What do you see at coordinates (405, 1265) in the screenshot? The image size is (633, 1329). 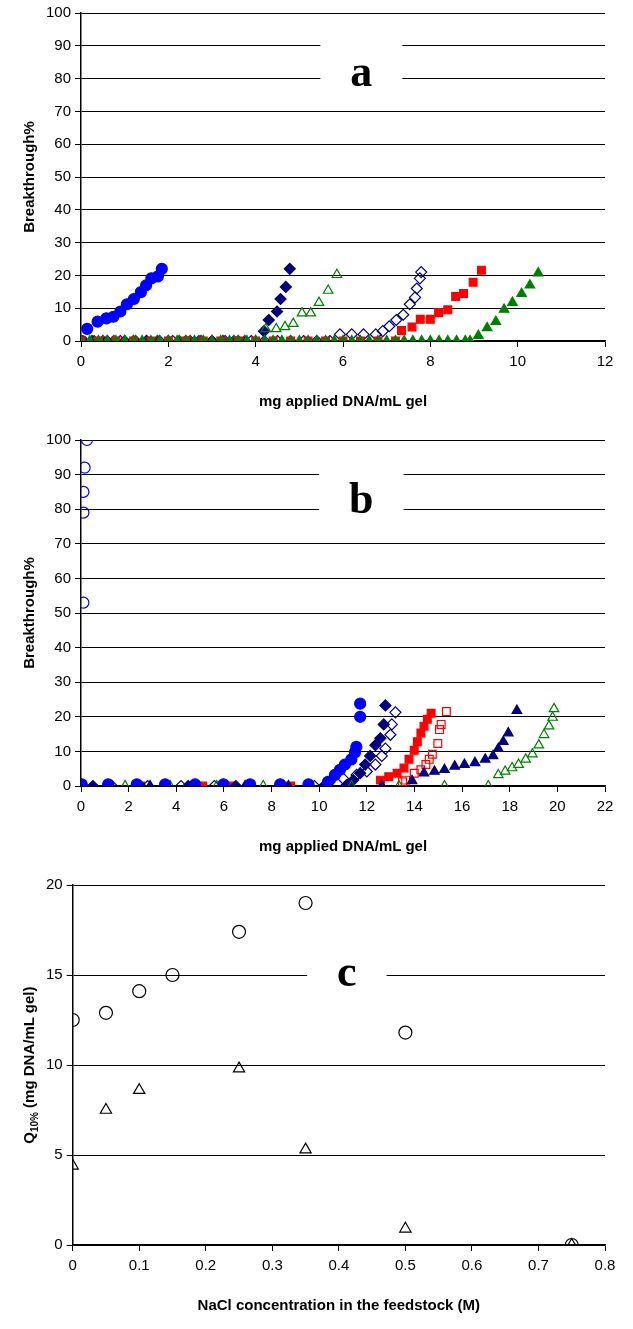 I see `x-tick-label: 0.5` at bounding box center [405, 1265].